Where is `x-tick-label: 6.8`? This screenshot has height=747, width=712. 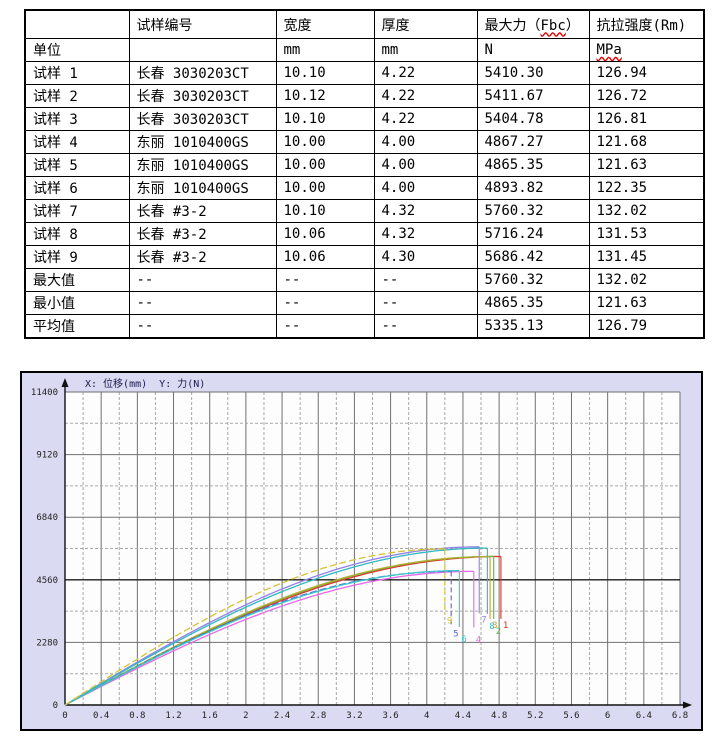
x-tick-label: 6.8 is located at coordinates (680, 716).